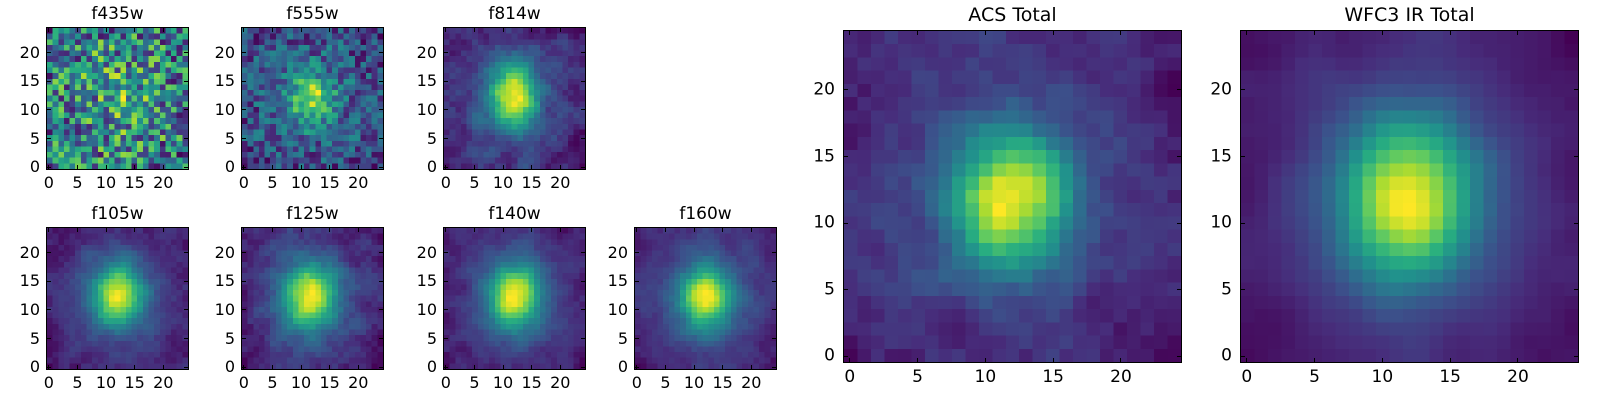 The width and height of the screenshot is (1600, 400). Describe the element at coordinates (705, 298) in the screenshot. I see `heatmap-canvas-f160w` at that location.